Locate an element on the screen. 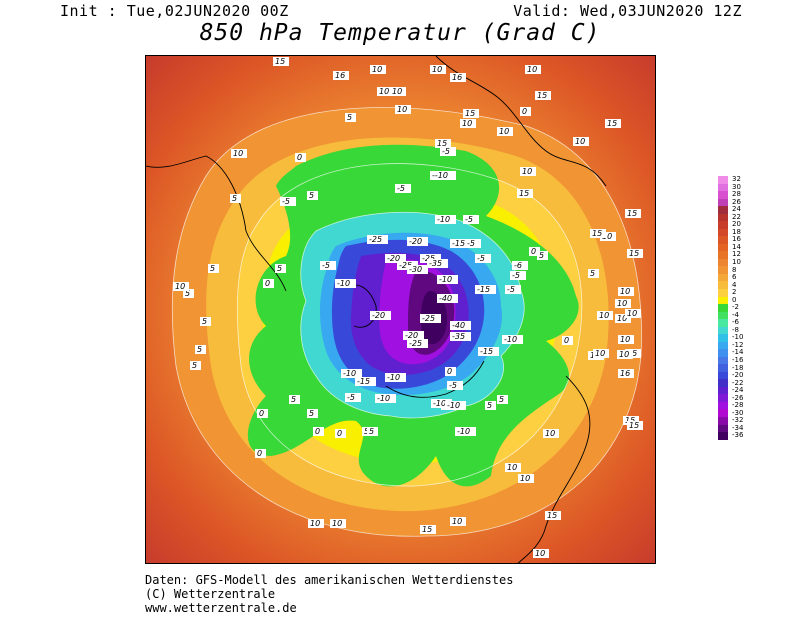 The image size is (800, 618). color-scale-label: -36 is located at coordinates (738, 435).